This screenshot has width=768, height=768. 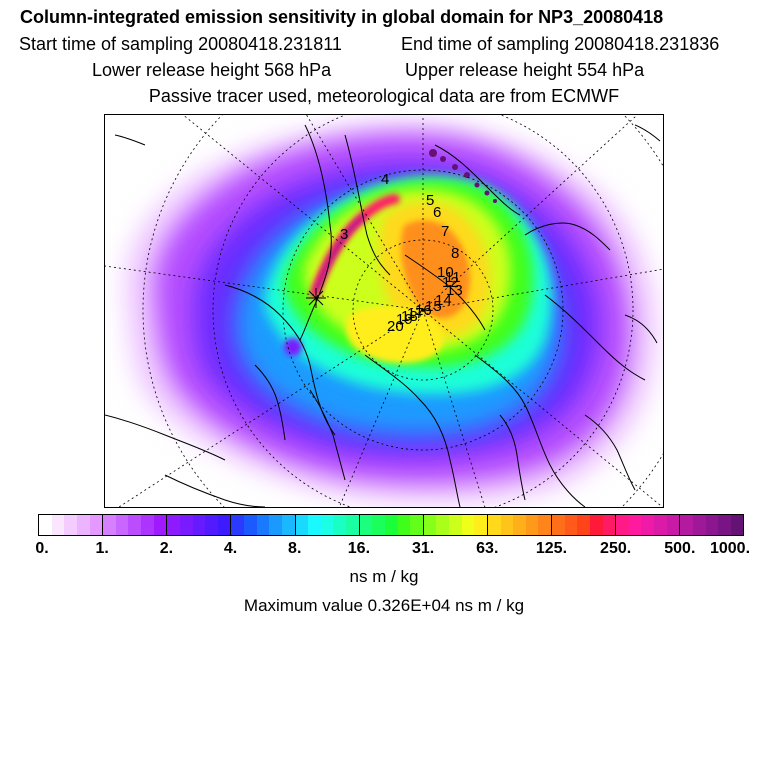 What do you see at coordinates (395, 326) in the screenshot?
I see `trajectory-marker: 20` at bounding box center [395, 326].